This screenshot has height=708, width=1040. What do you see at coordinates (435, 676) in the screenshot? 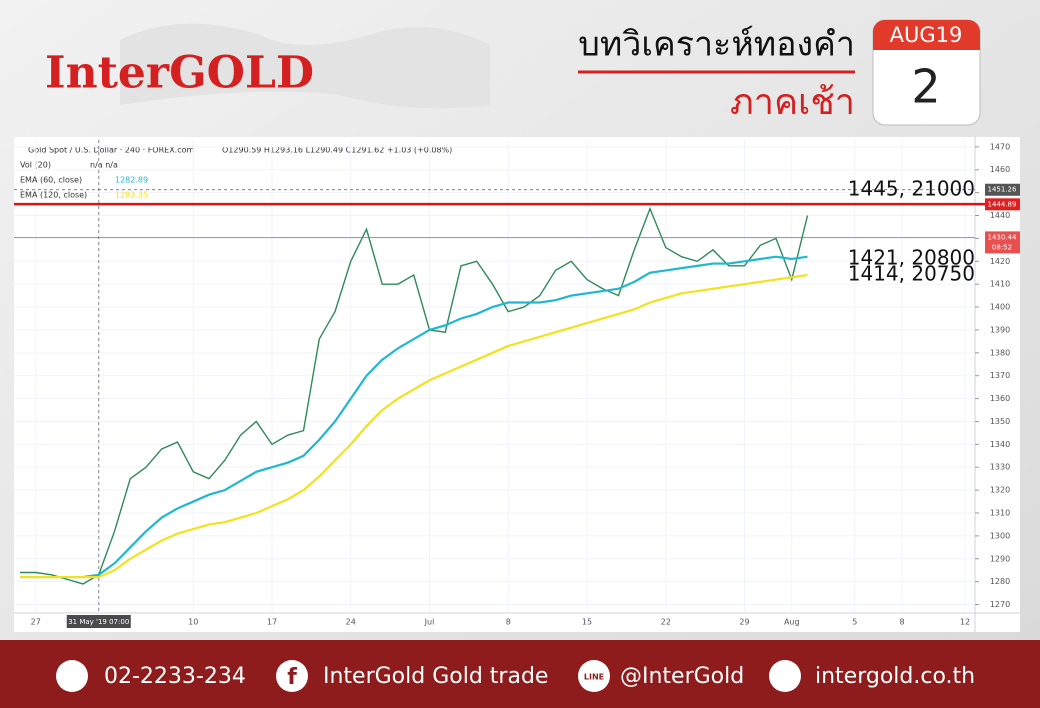
I see `facebook: InterGold Gold trade` at bounding box center [435, 676].